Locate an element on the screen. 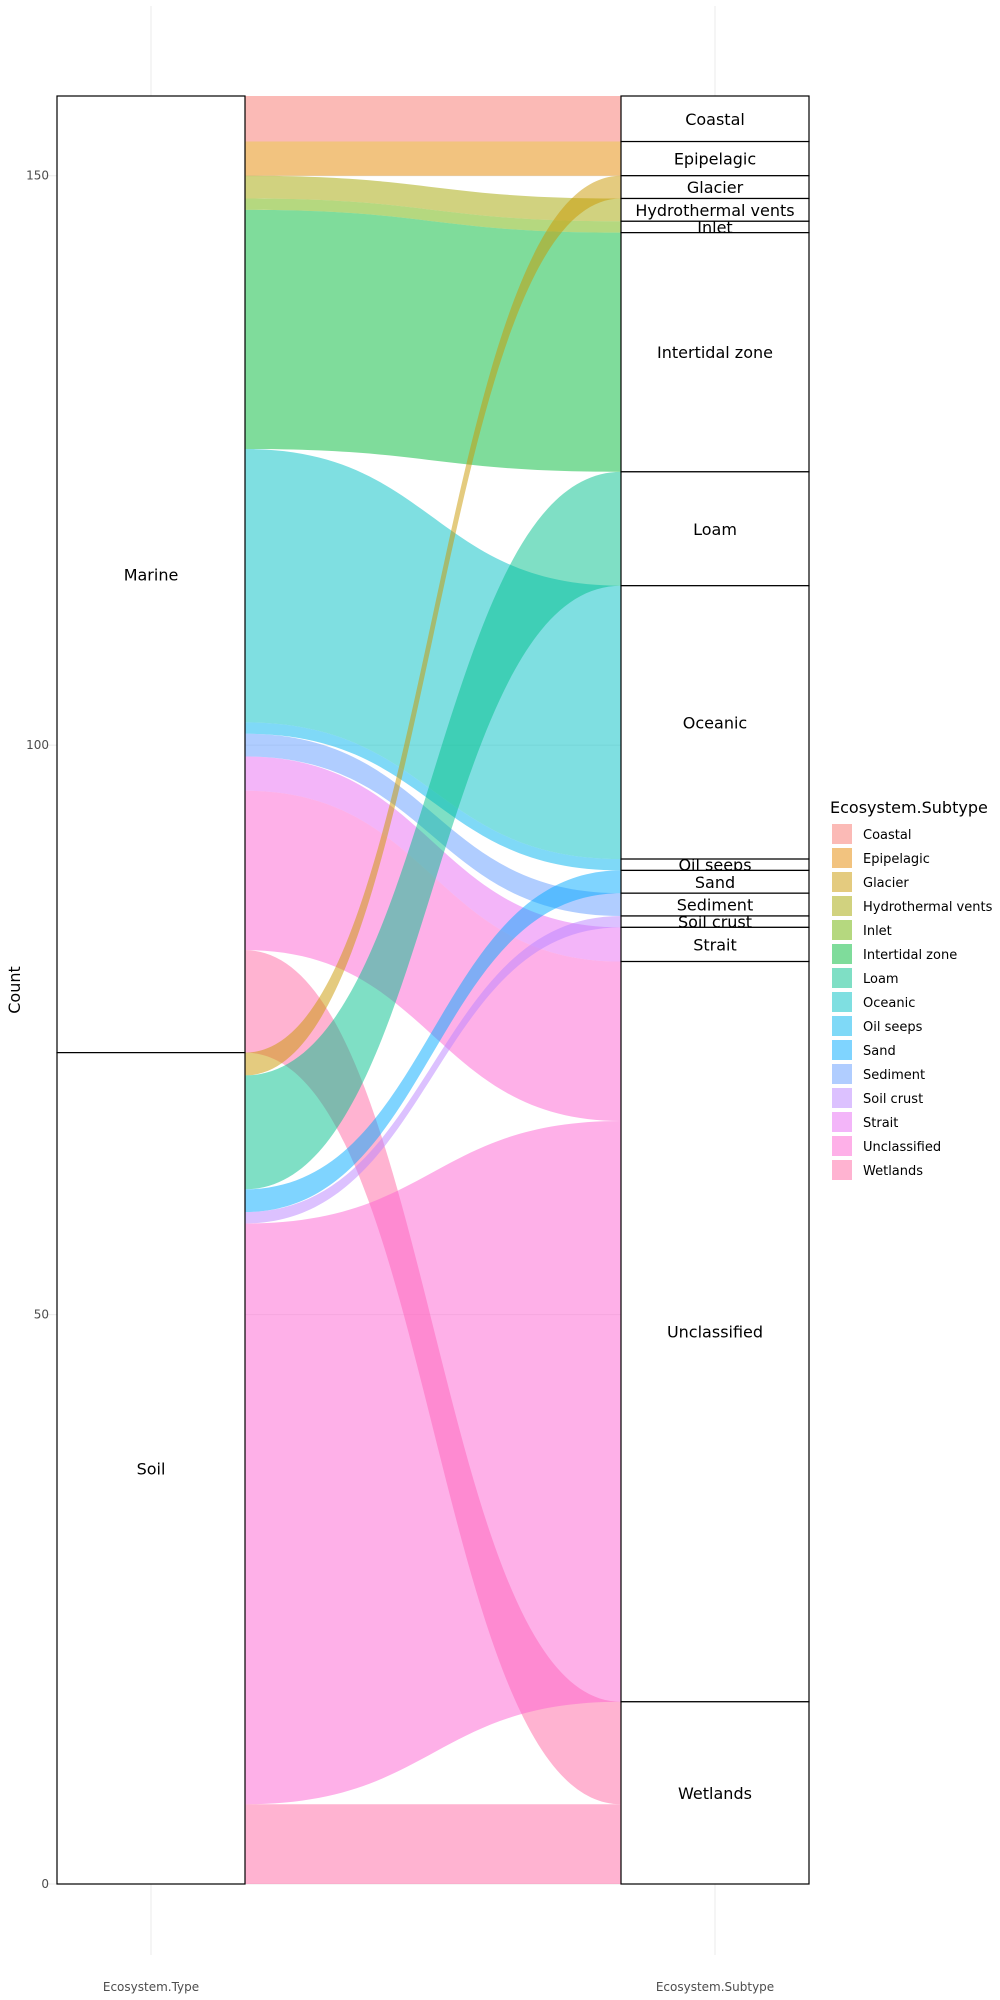 This screenshot has width=1000, height=2000. subtype-stratum-label: Intertidal zone is located at coordinates (715, 352).